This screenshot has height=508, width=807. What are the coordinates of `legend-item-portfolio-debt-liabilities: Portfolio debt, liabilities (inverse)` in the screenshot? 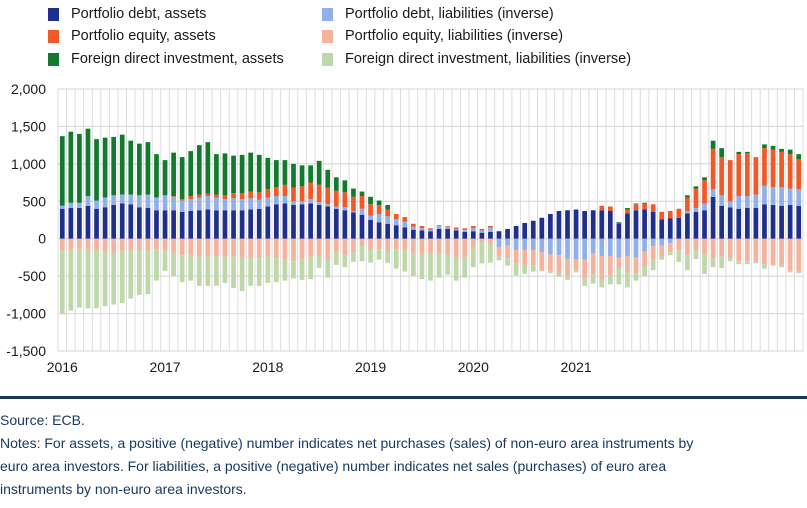 It's located at (438, 14).